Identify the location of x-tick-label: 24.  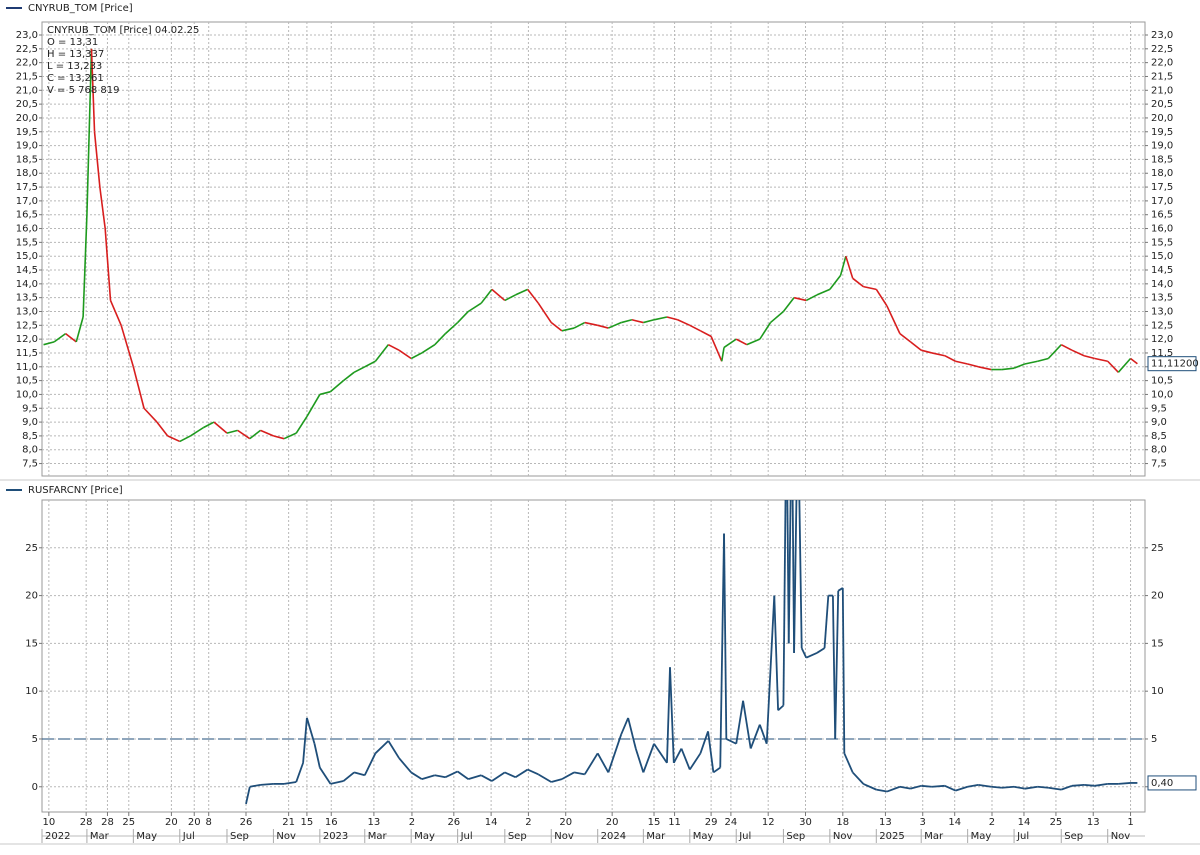
(731, 822).